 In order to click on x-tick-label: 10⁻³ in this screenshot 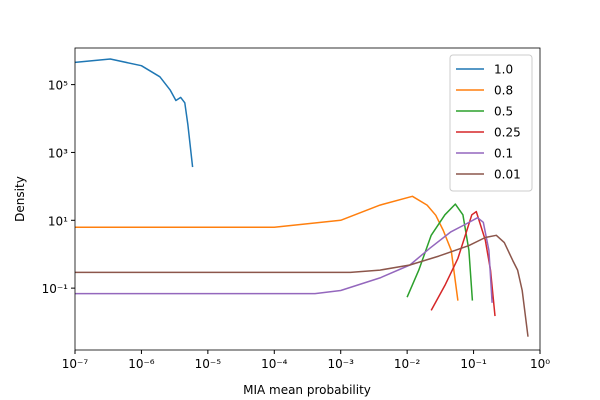, I will do `click(341, 364)`.